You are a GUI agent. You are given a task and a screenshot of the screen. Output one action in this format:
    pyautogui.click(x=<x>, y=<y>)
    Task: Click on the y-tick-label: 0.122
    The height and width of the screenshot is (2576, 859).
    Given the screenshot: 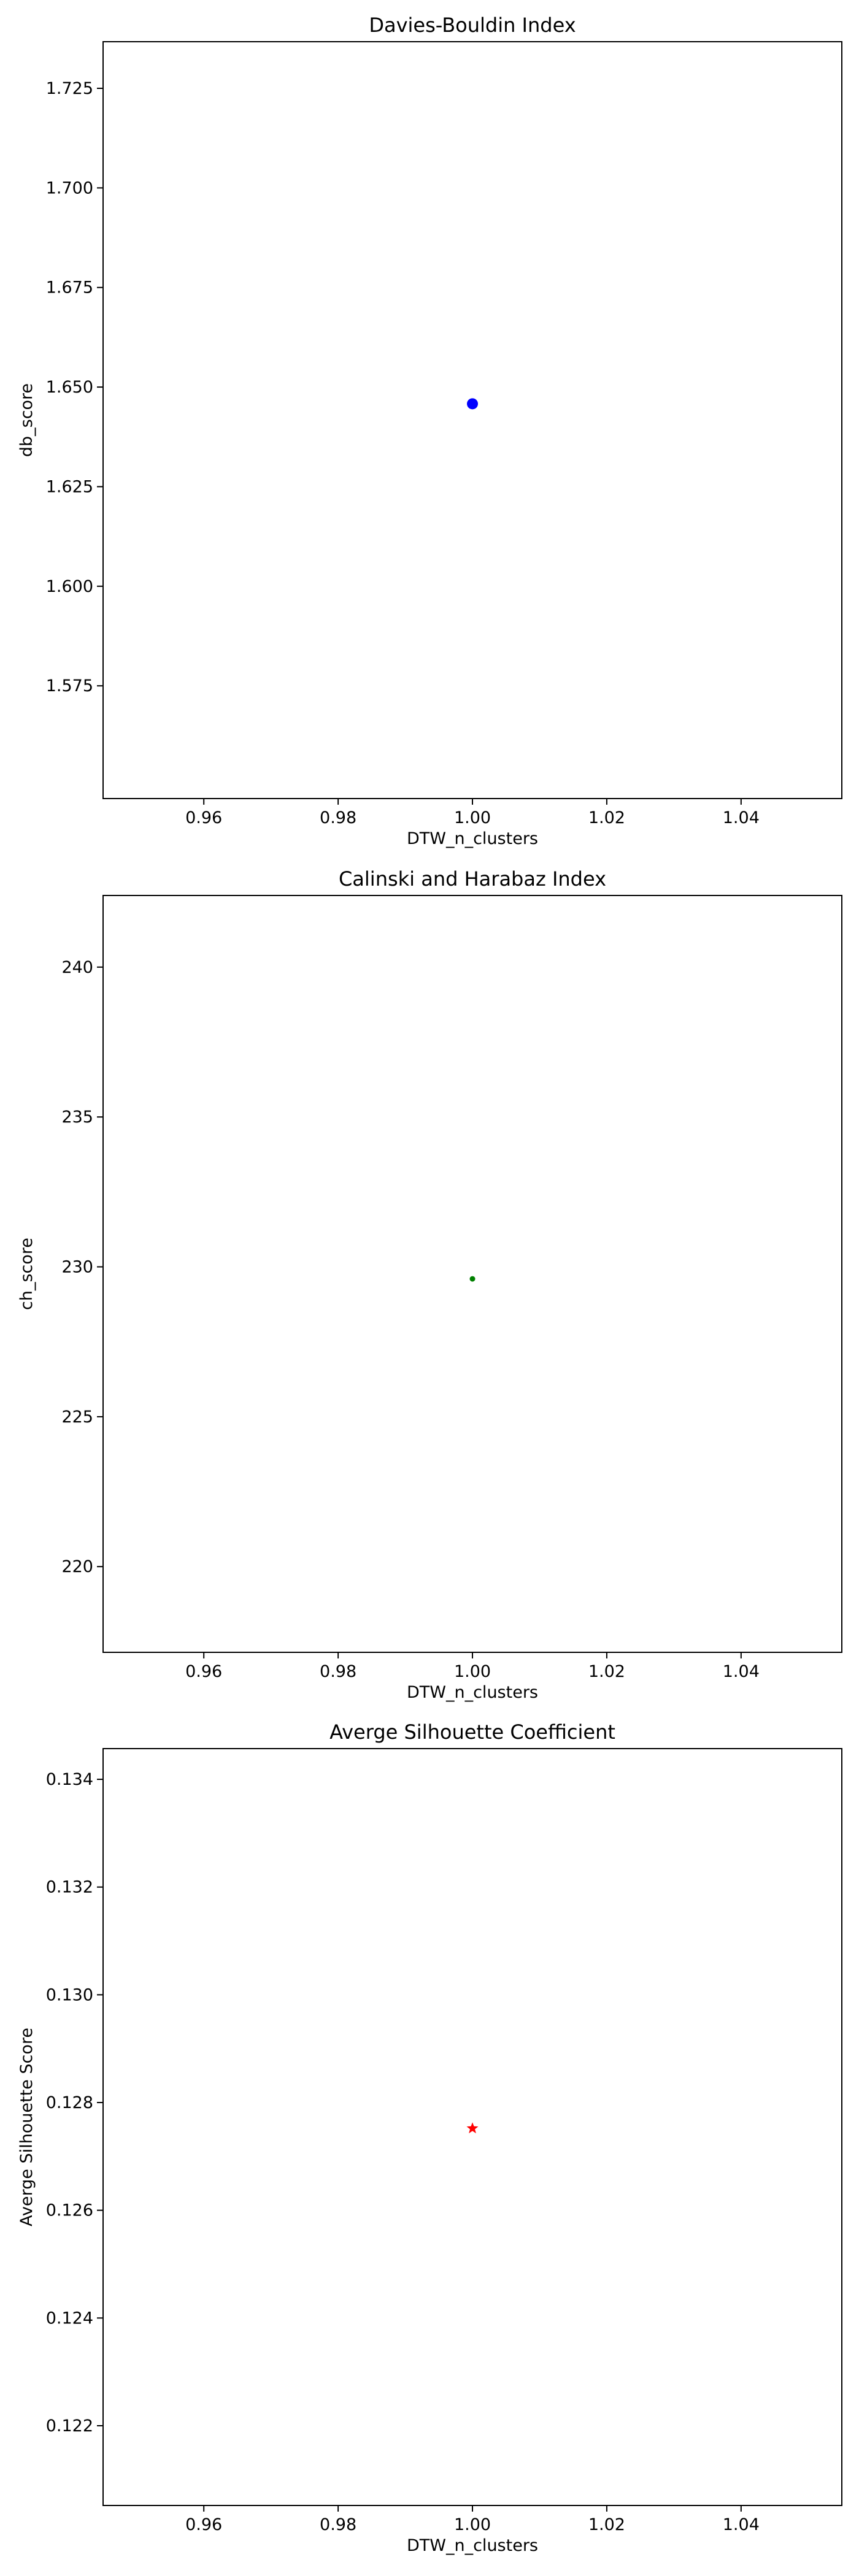 What is the action you would take?
    pyautogui.click(x=69, y=2426)
    